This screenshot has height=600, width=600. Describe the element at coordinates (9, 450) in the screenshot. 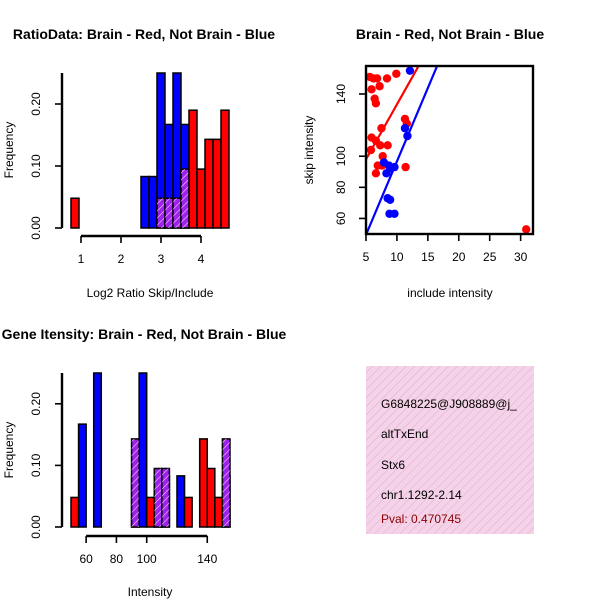

I see `intensity-y-label: Frequency` at that location.